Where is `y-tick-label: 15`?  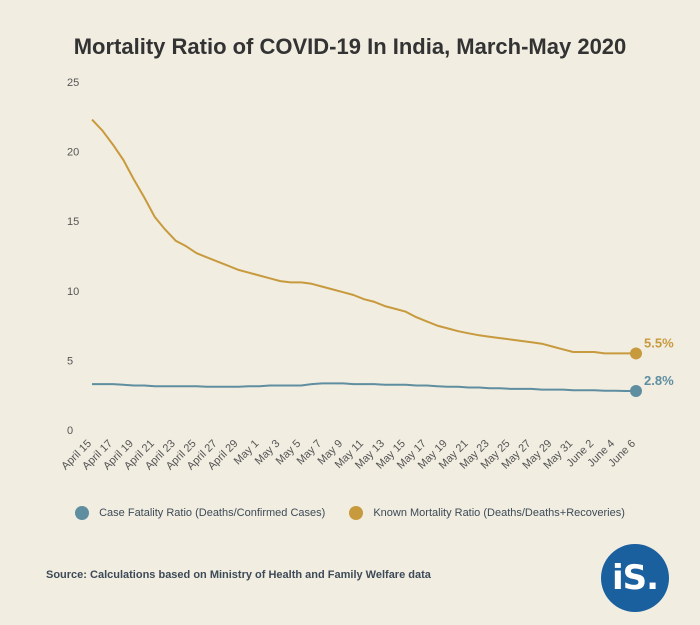
y-tick-label: 15 is located at coordinates (73, 222).